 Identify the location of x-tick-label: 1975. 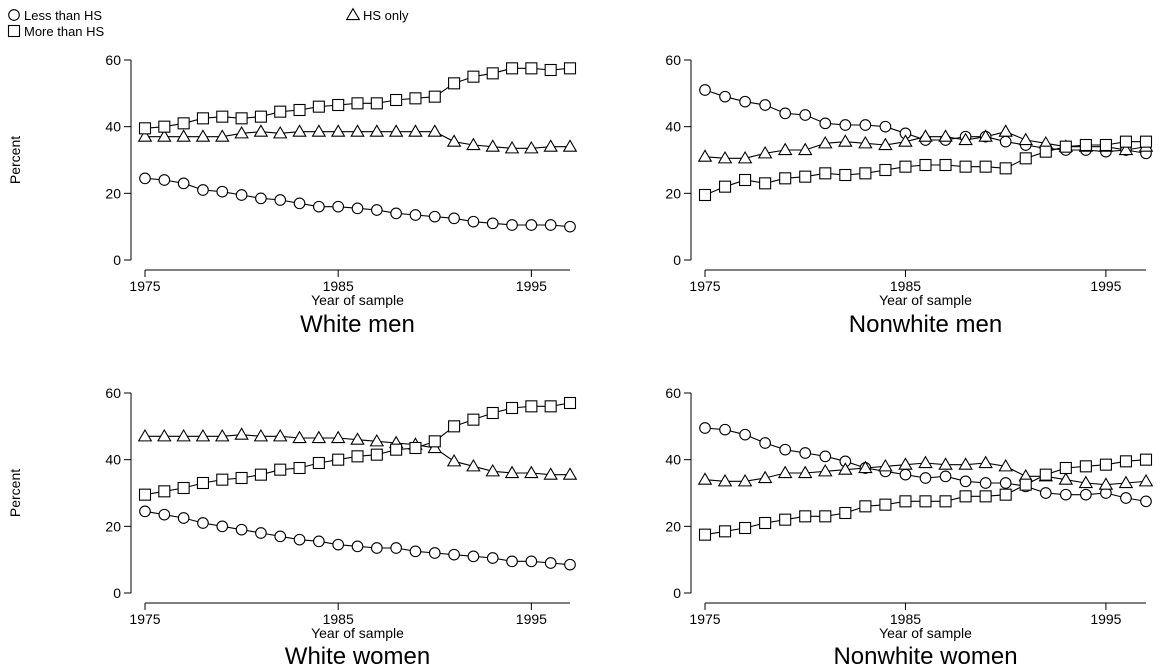
(144, 619).